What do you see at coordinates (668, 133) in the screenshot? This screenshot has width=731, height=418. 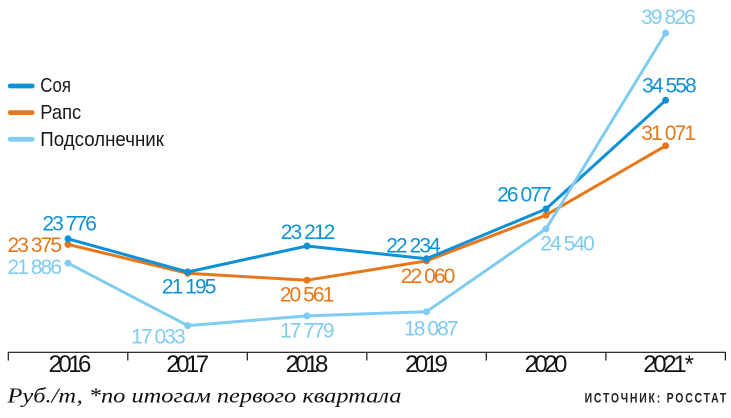 I see `svg-text: 31 071` at bounding box center [668, 133].